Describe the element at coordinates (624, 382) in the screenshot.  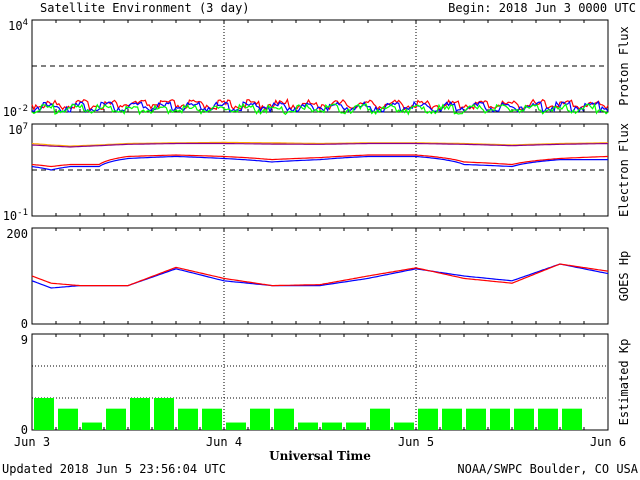
I see `y-axis-label: Estimated Kp` at that location.